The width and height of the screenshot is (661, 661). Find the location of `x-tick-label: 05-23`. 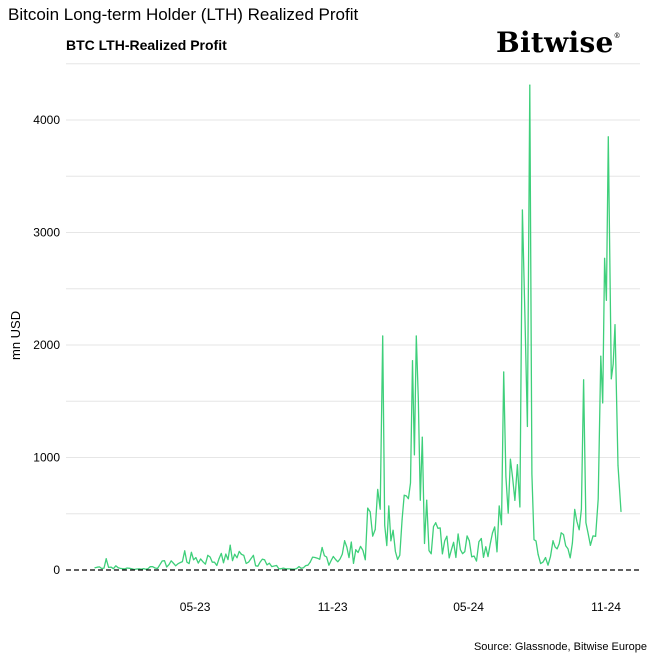

x-tick-label: 05-23 is located at coordinates (195, 607).